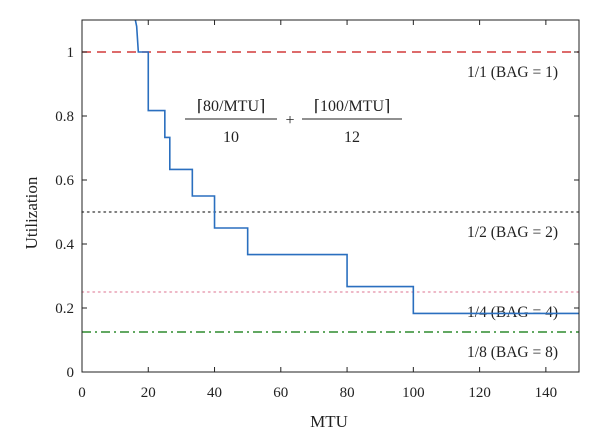 The width and height of the screenshot is (600, 447). I want to click on x-tick-label: 100, so click(413, 393).